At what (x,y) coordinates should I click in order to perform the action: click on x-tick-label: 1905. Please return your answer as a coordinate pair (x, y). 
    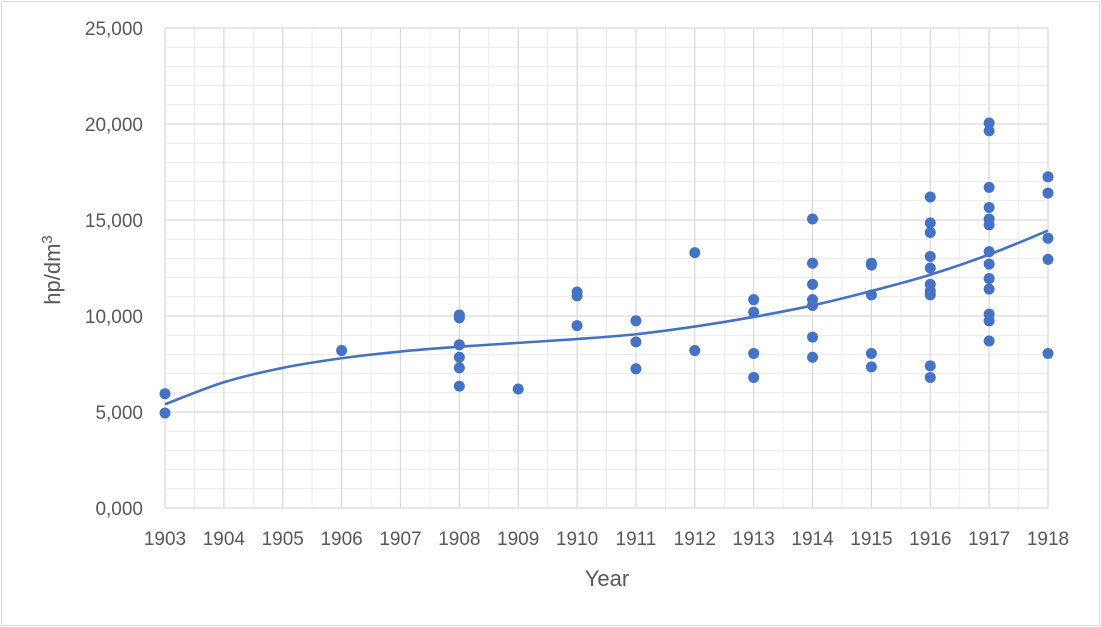
    Looking at the image, I should click on (283, 539).